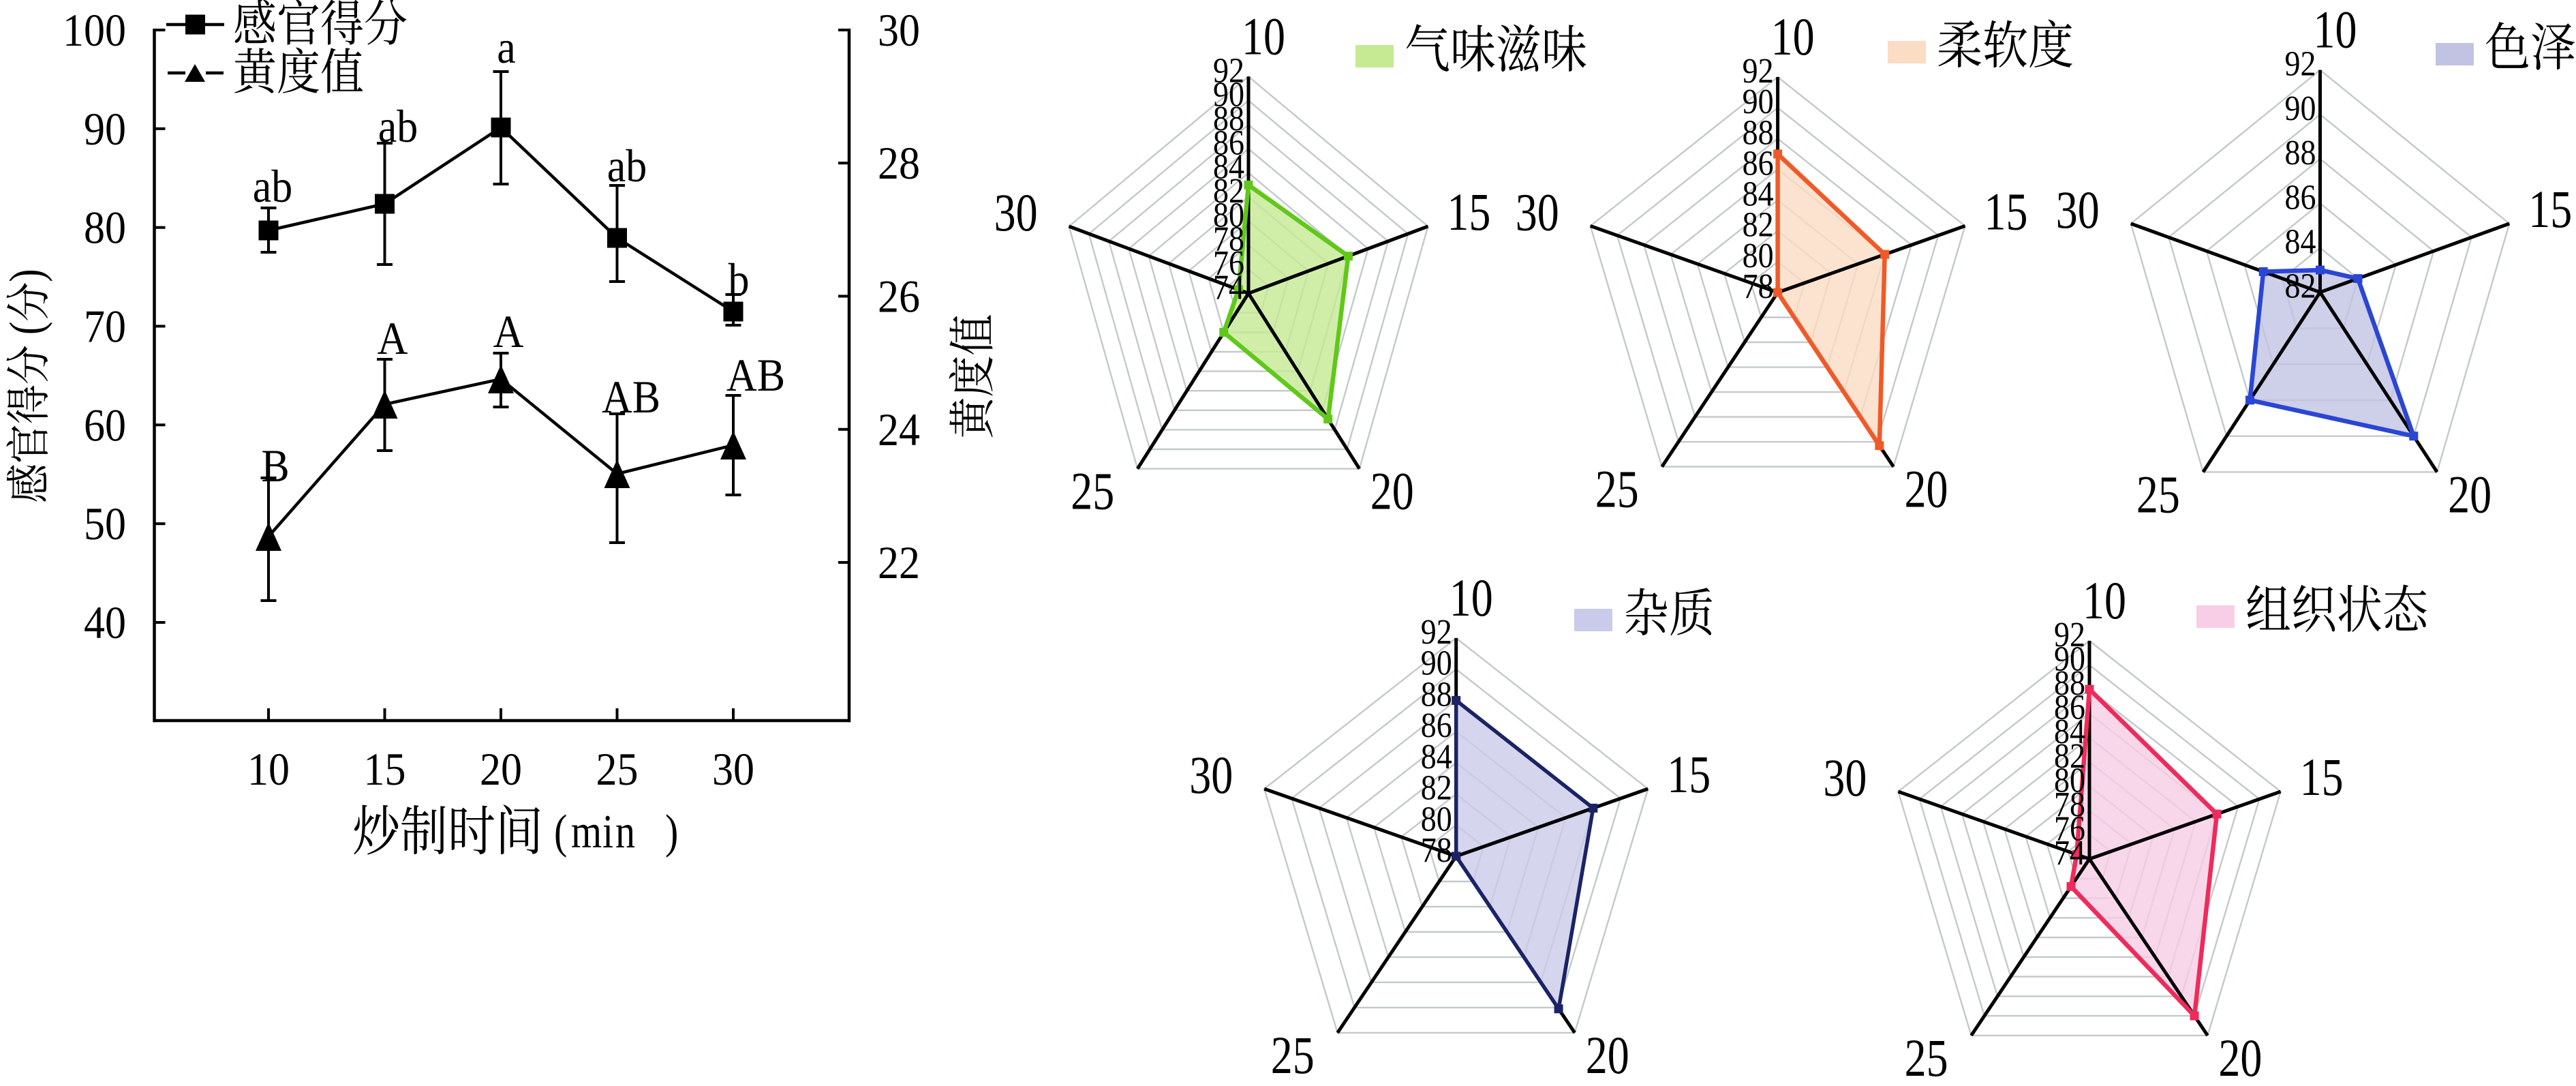 Image resolution: width=2576 pixels, height=1086 pixels. Describe the element at coordinates (899, 296) in the screenshot. I see `svg-text: 26` at that location.